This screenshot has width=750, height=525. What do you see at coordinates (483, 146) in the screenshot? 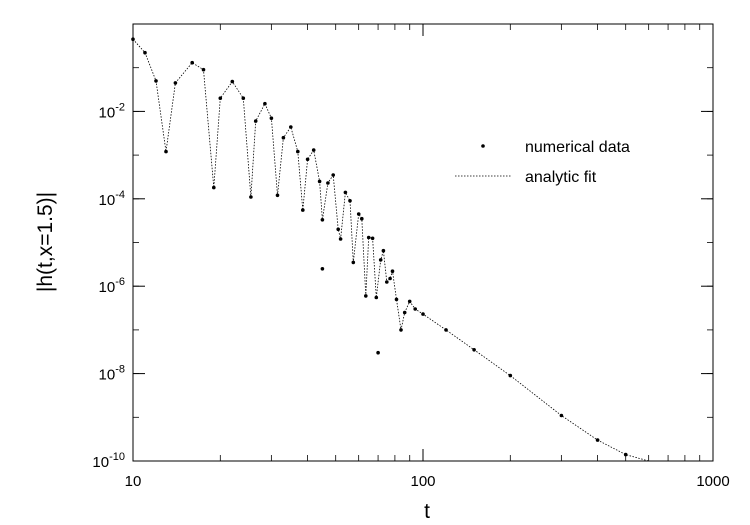
I see `legend-marker-numerical-data` at bounding box center [483, 146].